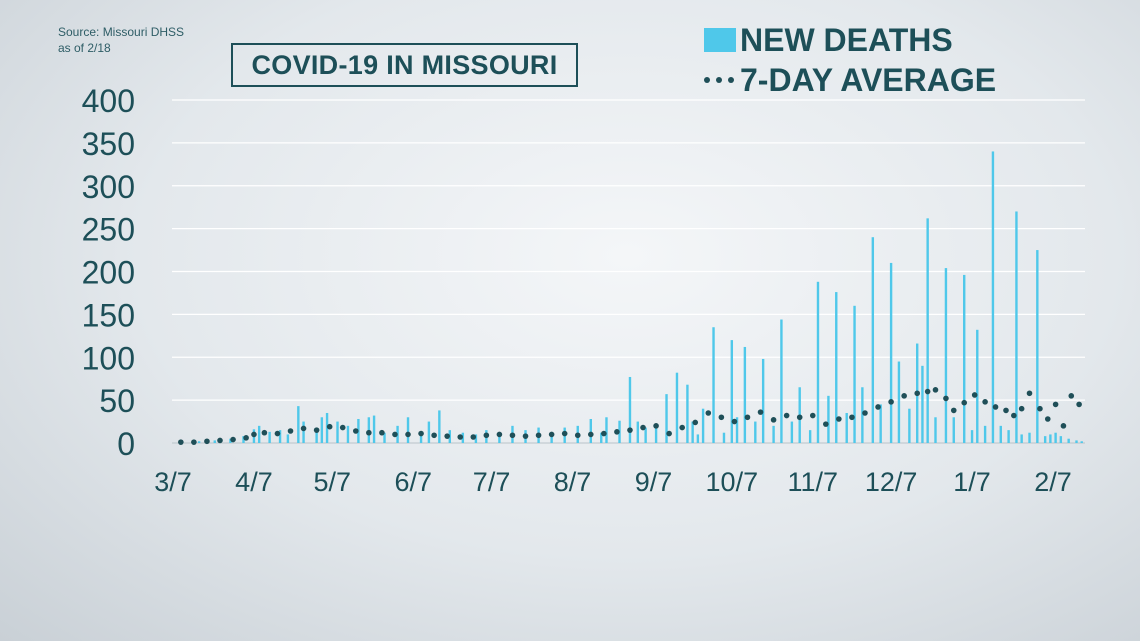 The height and width of the screenshot is (641, 1140). What do you see at coordinates (850, 80) in the screenshot?
I see `legend-item-7-day-average: 7-DAY AVERAGE` at bounding box center [850, 80].